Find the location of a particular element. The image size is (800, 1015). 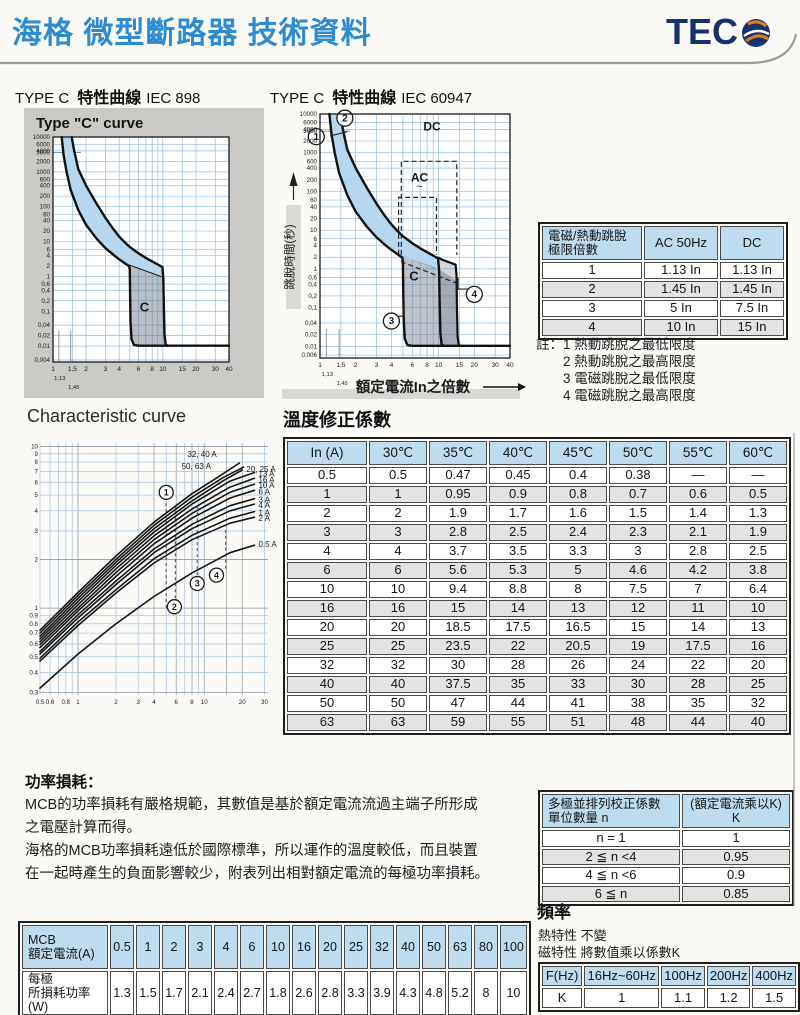

power-loss-line: 之電壓計算而得。 is located at coordinates (83, 828).